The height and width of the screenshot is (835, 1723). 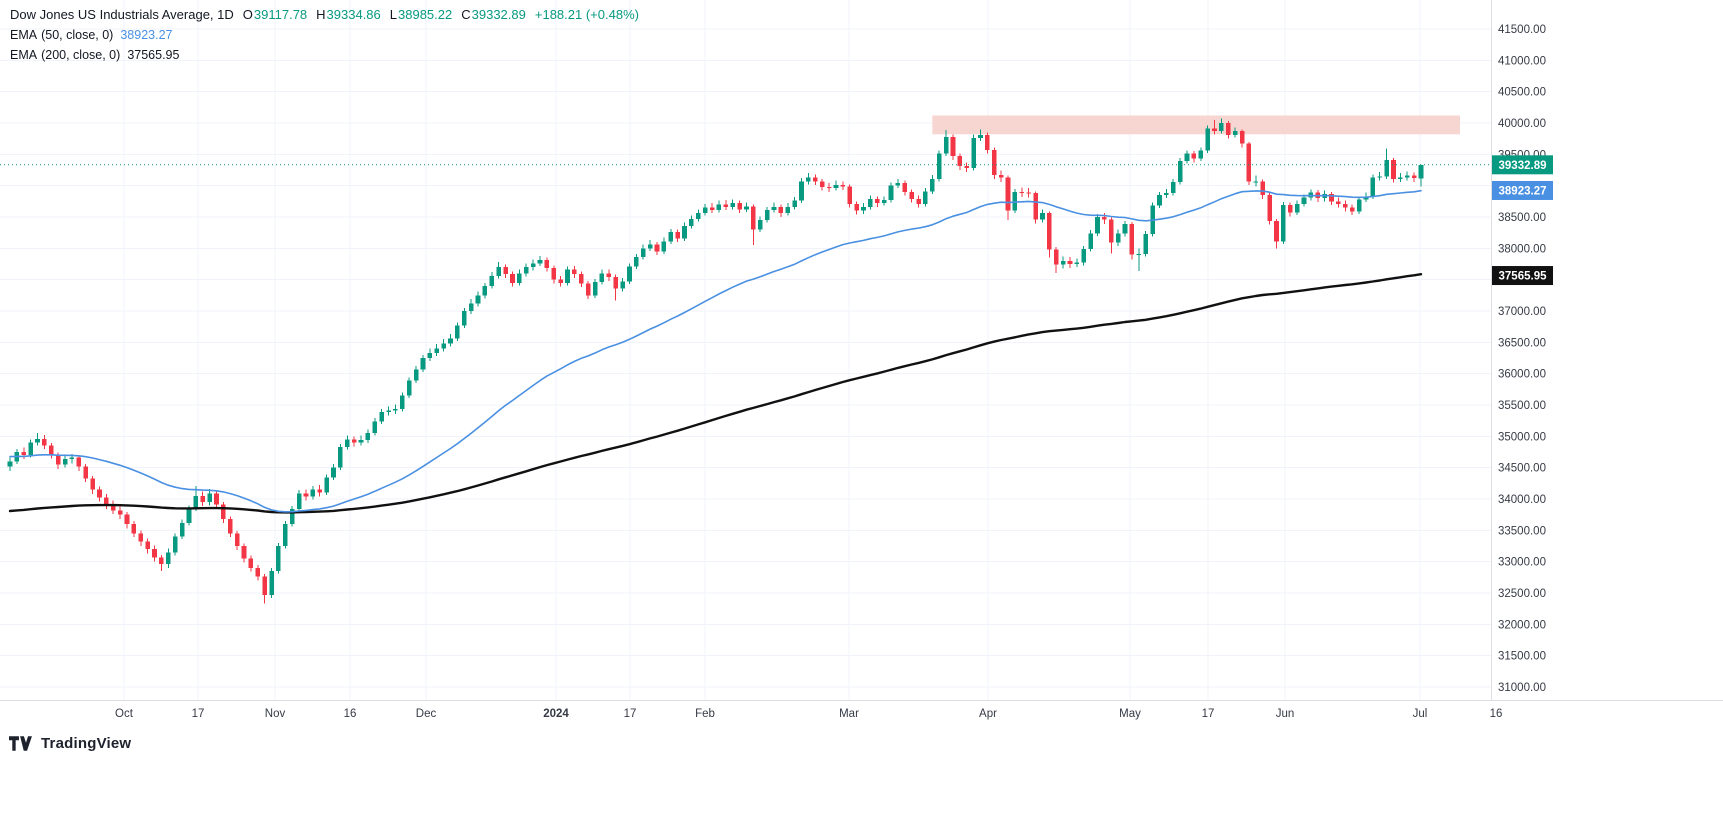 What do you see at coordinates (348, 14) in the screenshot?
I see `ohlc-high: H 39334.86` at bounding box center [348, 14].